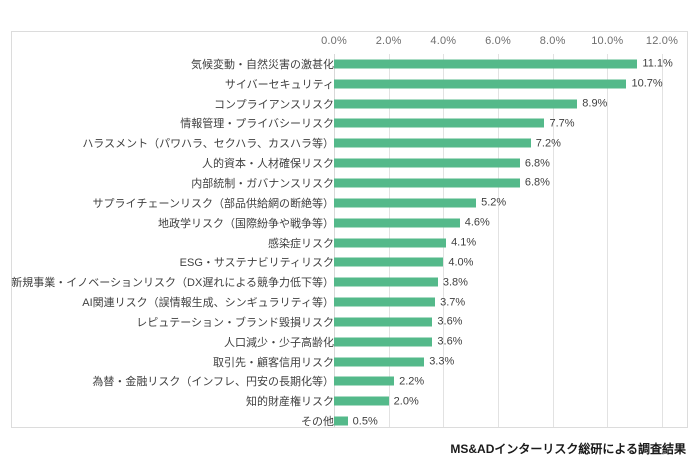 This screenshot has height=465, width=700. What do you see at coordinates (657, 63) in the screenshot?
I see `bar-value-label: 11.1%` at bounding box center [657, 63].